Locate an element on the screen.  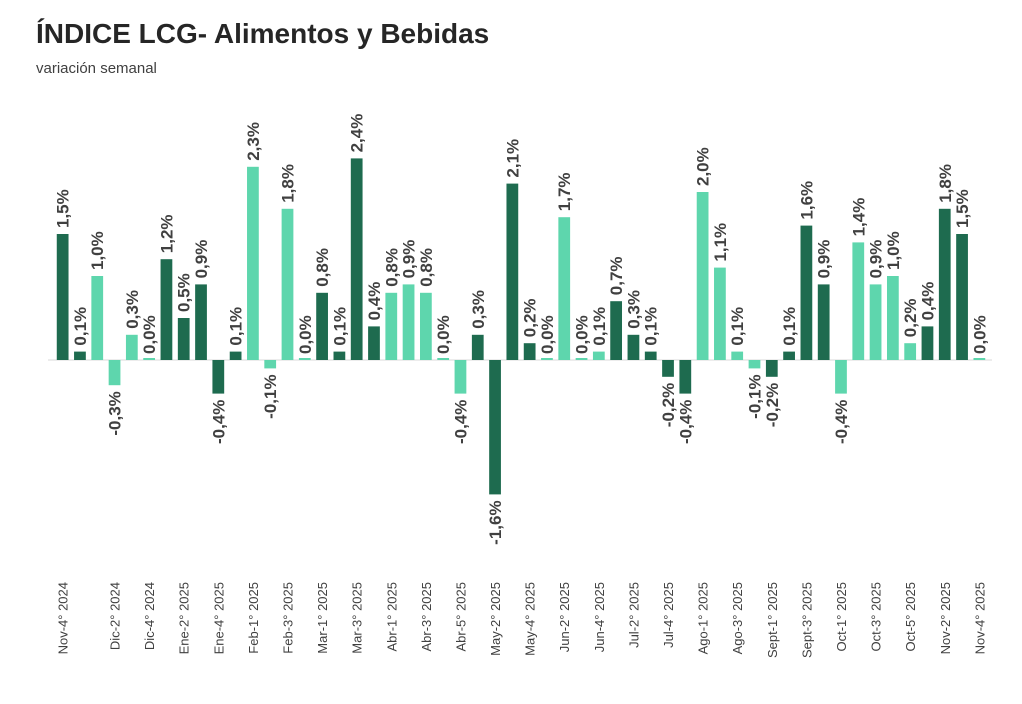
value-label-24: 0,3% is located at coordinates (478, 309).